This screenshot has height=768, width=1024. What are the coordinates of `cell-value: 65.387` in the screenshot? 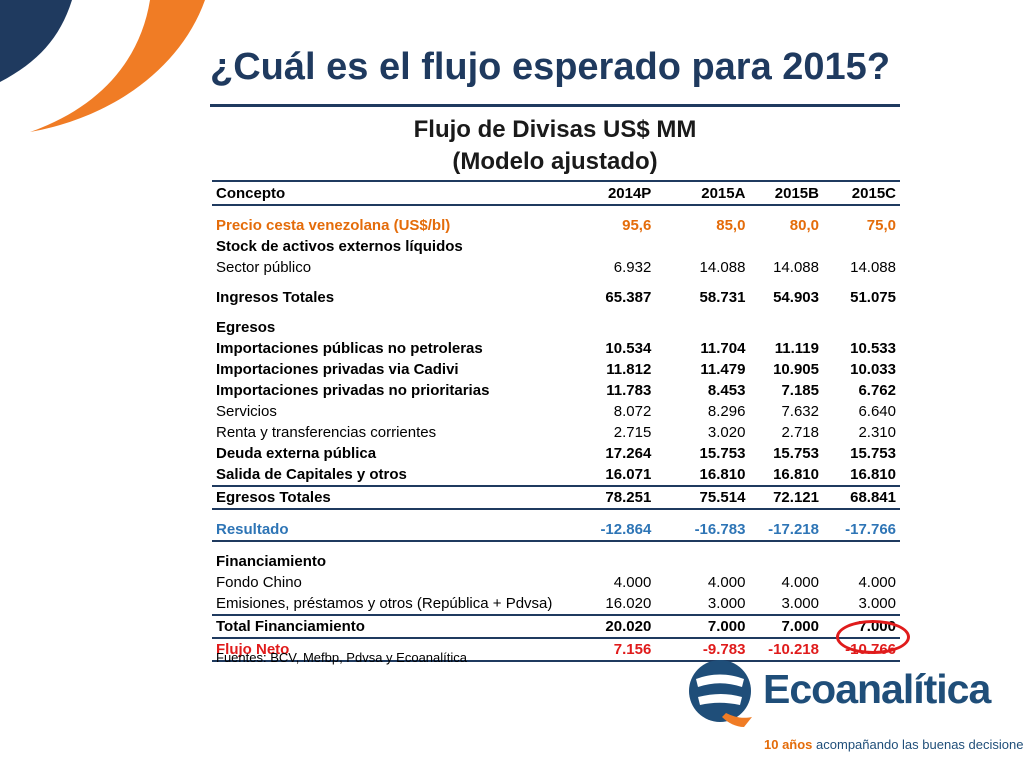 It's located at (628, 297).